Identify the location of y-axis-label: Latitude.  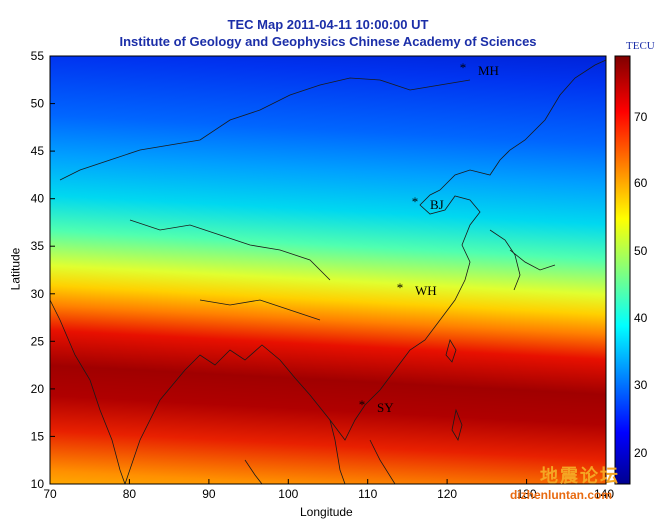
(15, 269).